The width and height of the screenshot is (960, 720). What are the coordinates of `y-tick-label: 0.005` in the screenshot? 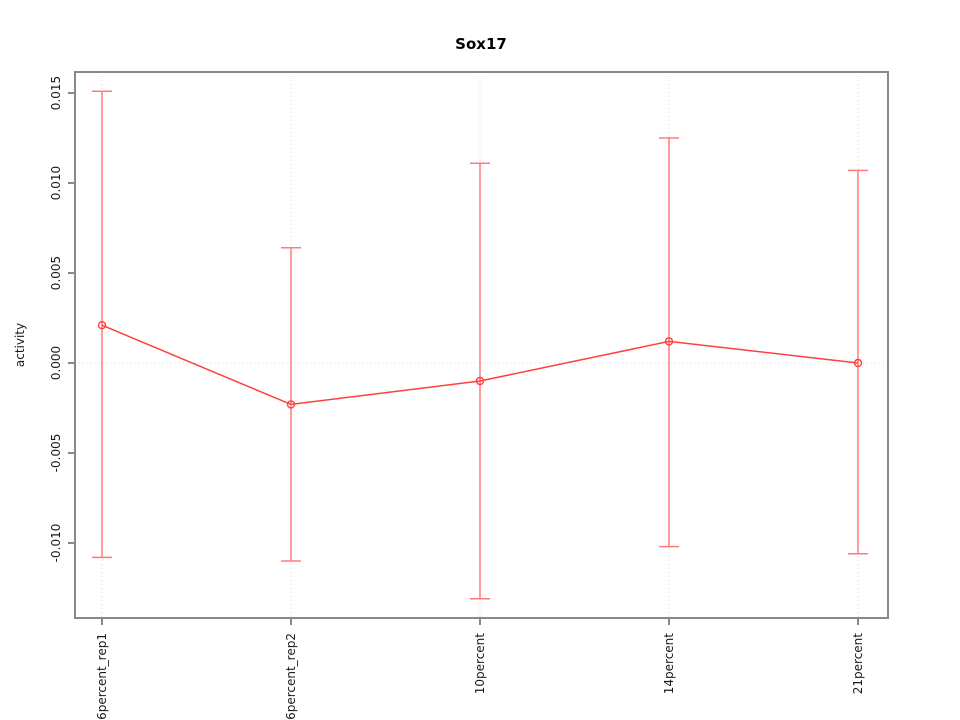 It's located at (56, 273).